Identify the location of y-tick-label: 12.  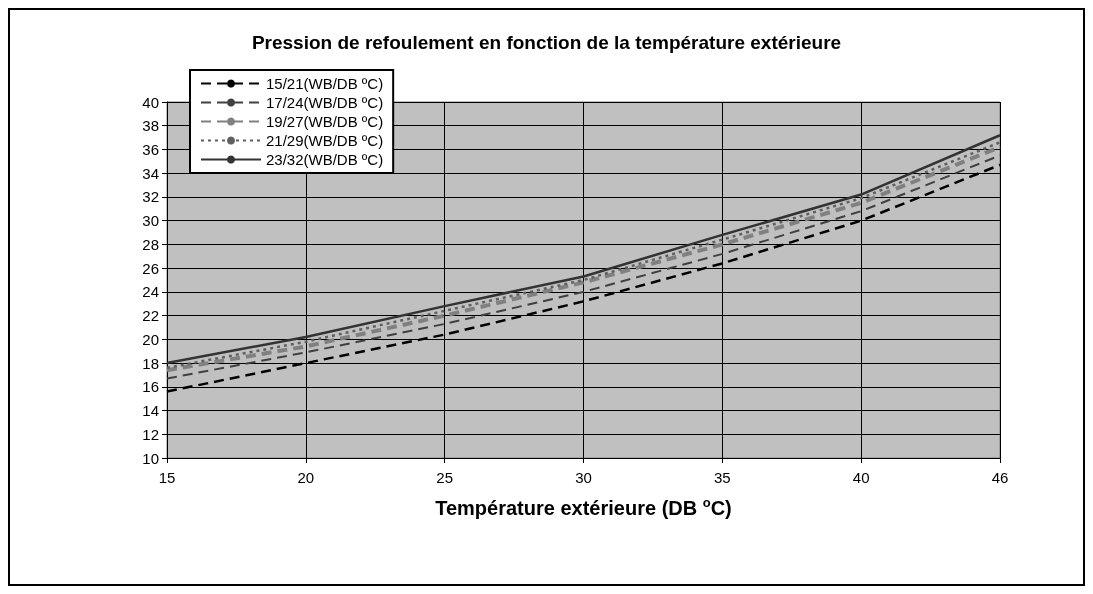
(150, 434).